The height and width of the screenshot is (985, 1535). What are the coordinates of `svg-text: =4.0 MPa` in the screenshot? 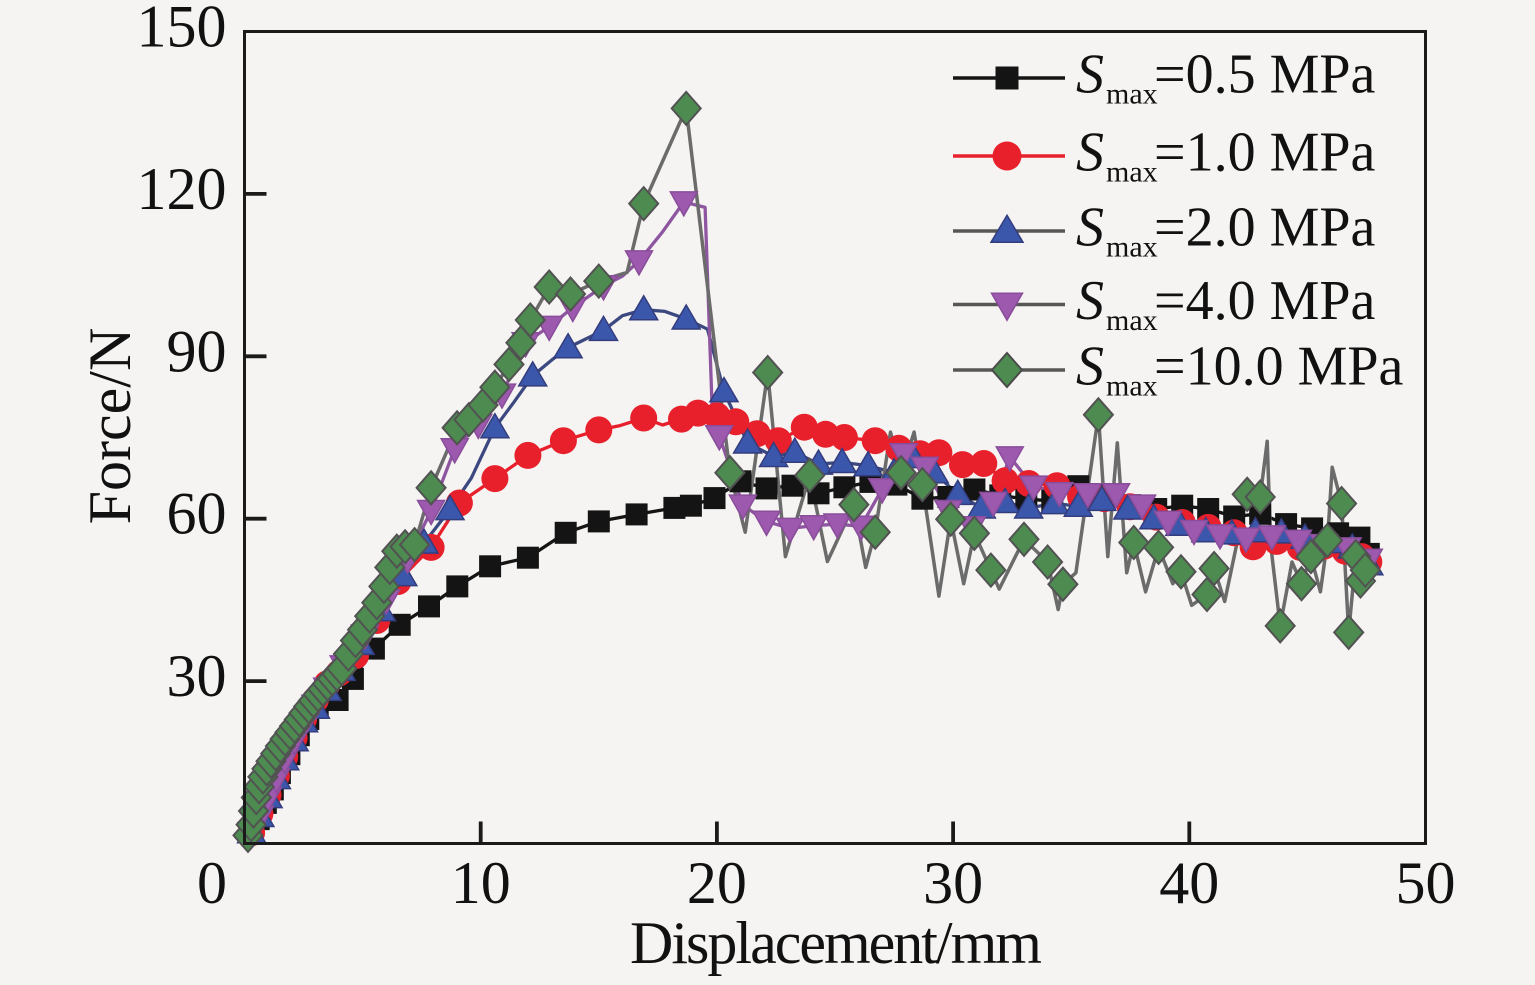 It's located at (1265, 301).